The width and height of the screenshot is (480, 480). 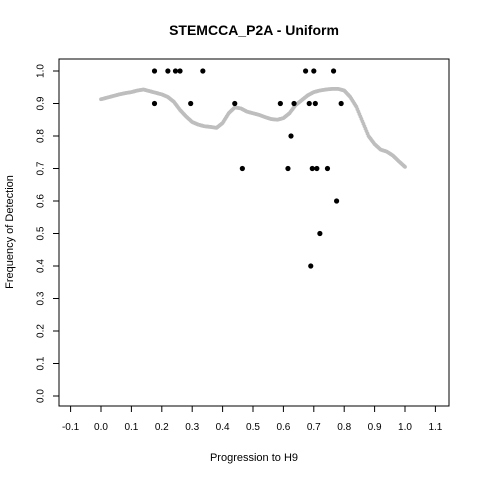 What do you see at coordinates (41, 298) in the screenshot?
I see `y-tick-label: 0.3` at bounding box center [41, 298].